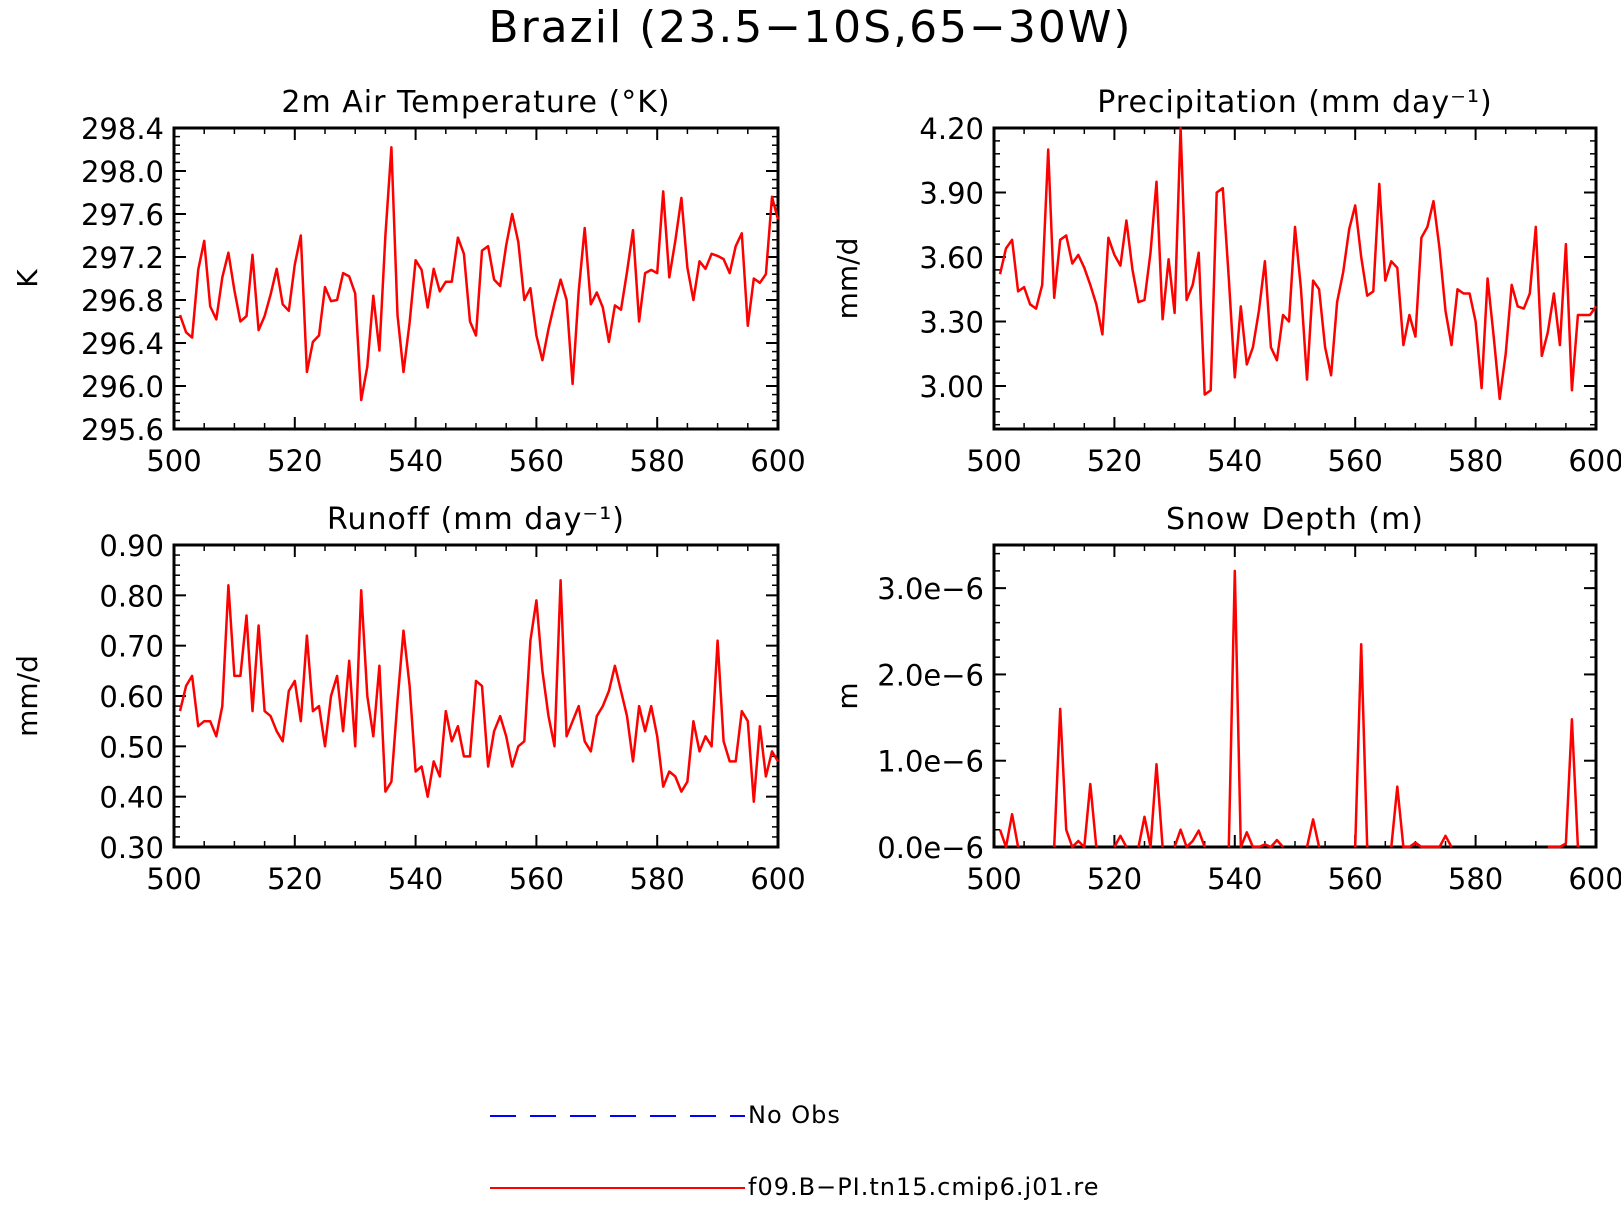 The width and height of the screenshot is (1621, 1208). What do you see at coordinates (536, 461) in the screenshot?
I see `x-tick-label-0-3: 560` at bounding box center [536, 461].